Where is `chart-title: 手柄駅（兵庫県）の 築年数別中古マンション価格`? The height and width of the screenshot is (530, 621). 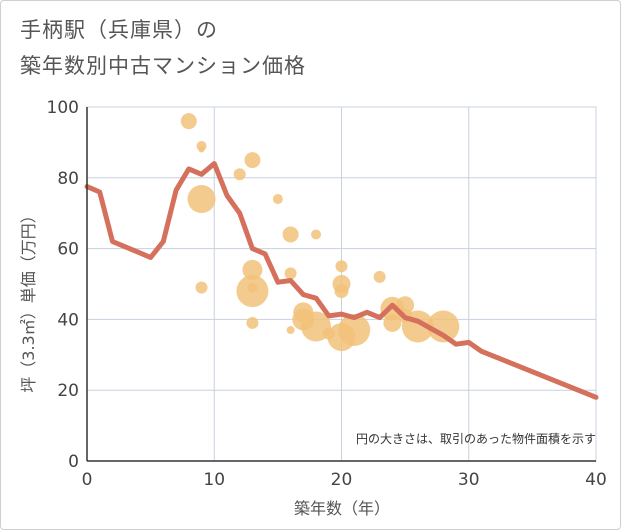
chart-title: 手柄駅（兵庫県）の 築年数別中古マンション価格 is located at coordinates (163, 48).